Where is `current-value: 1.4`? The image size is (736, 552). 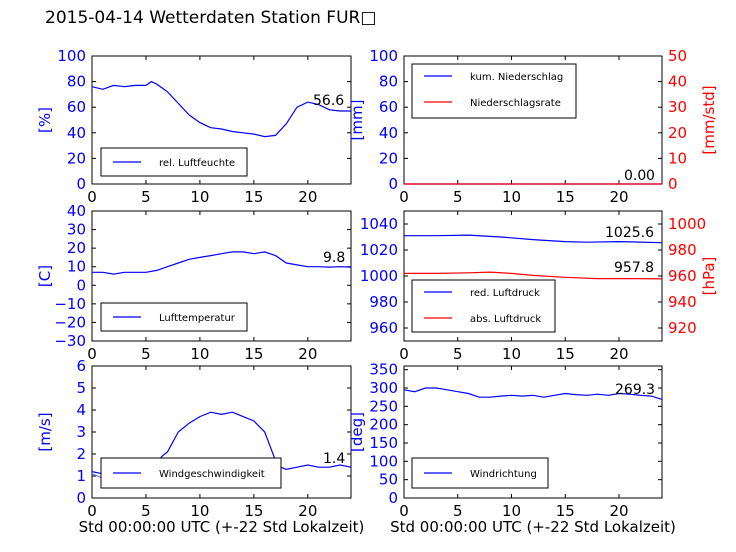
current-value: 1.4 is located at coordinates (334, 459).